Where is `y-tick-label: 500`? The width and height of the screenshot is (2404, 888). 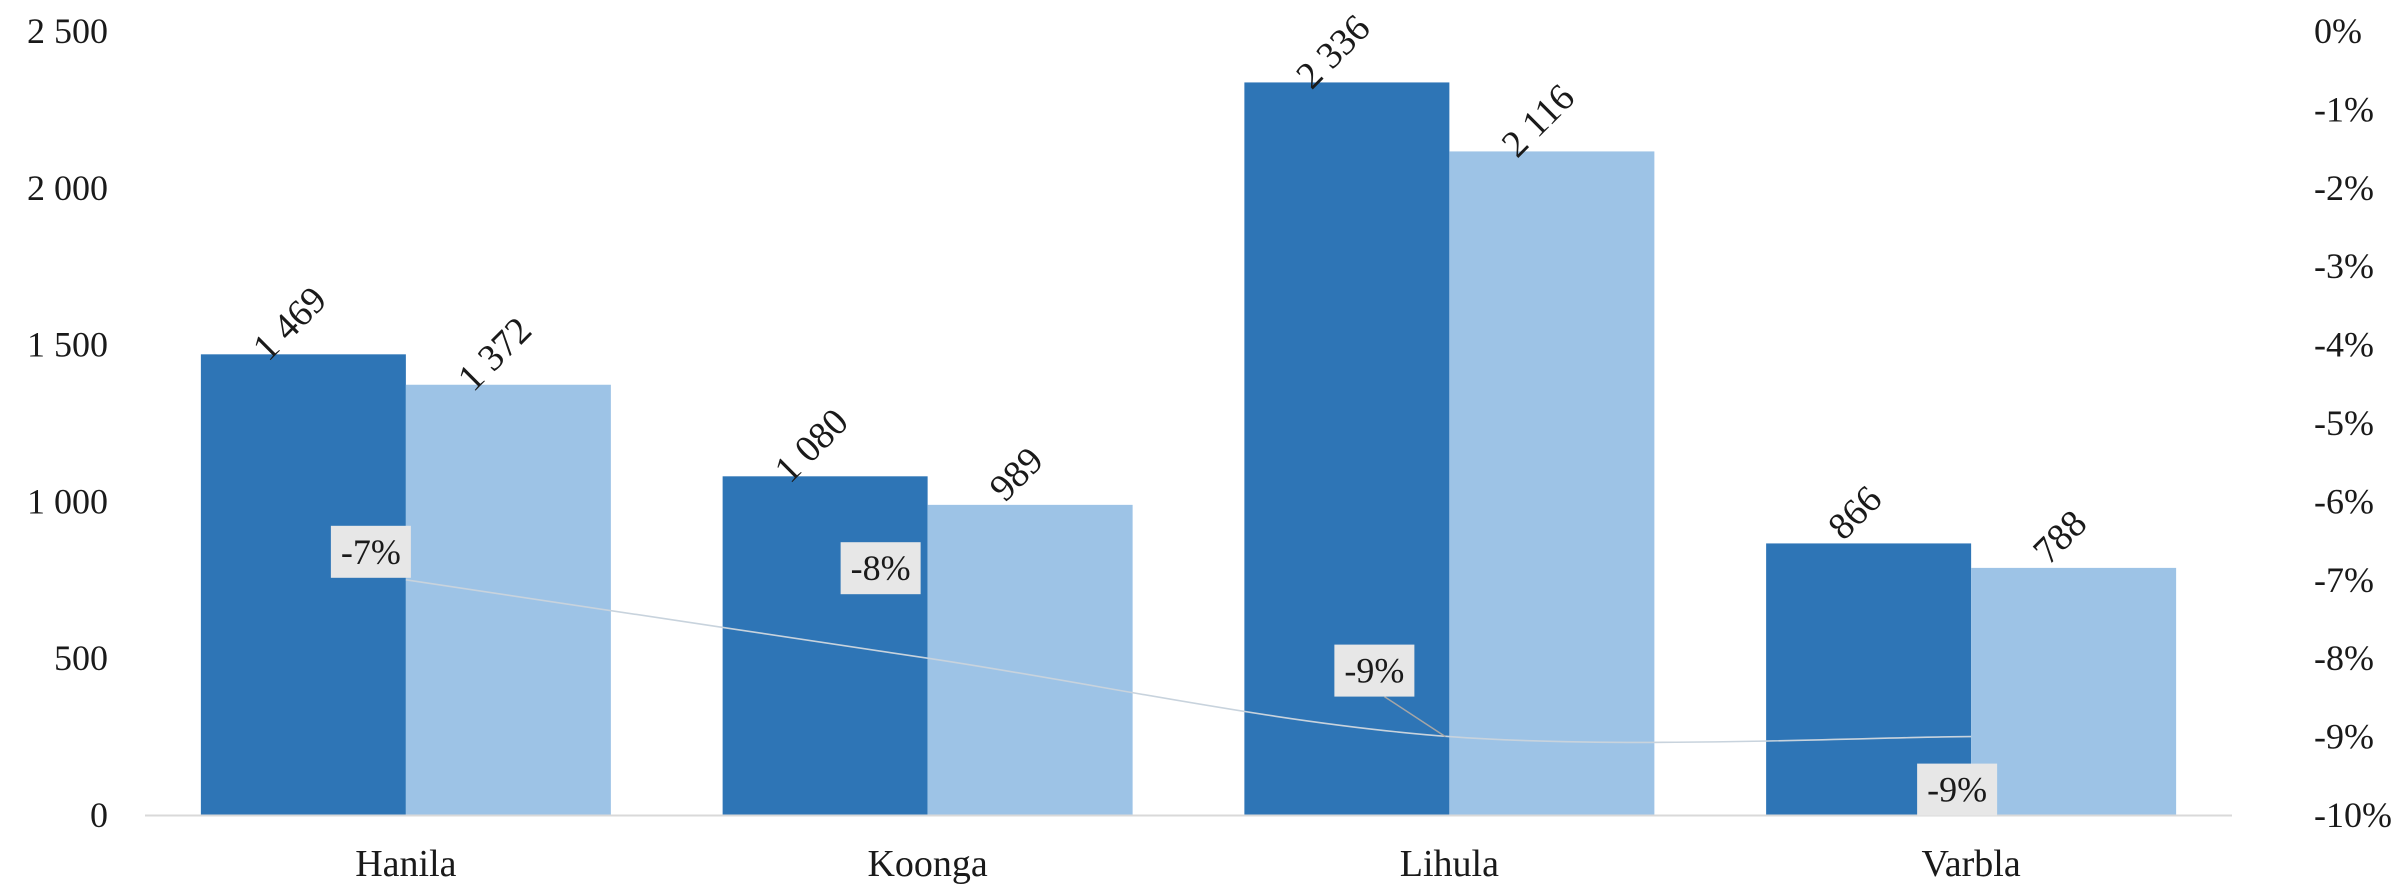
y-tick-label: 500 is located at coordinates (81, 658).